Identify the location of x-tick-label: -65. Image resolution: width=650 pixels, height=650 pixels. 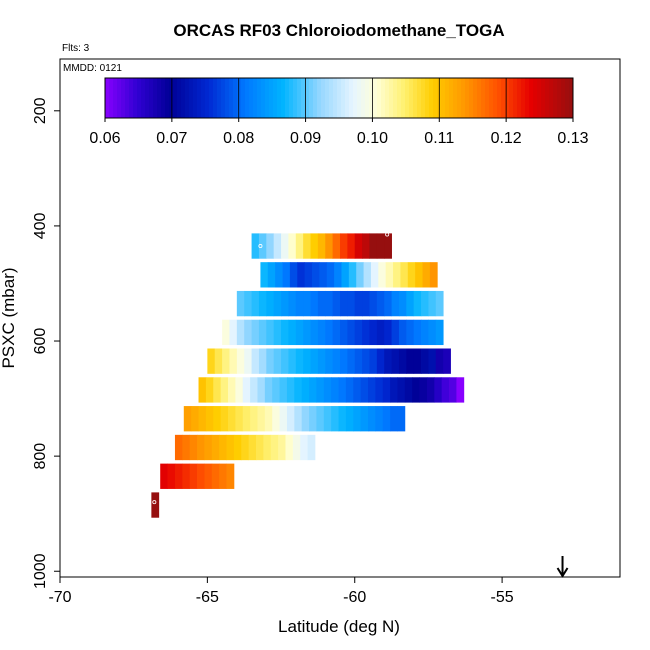
(207, 597).